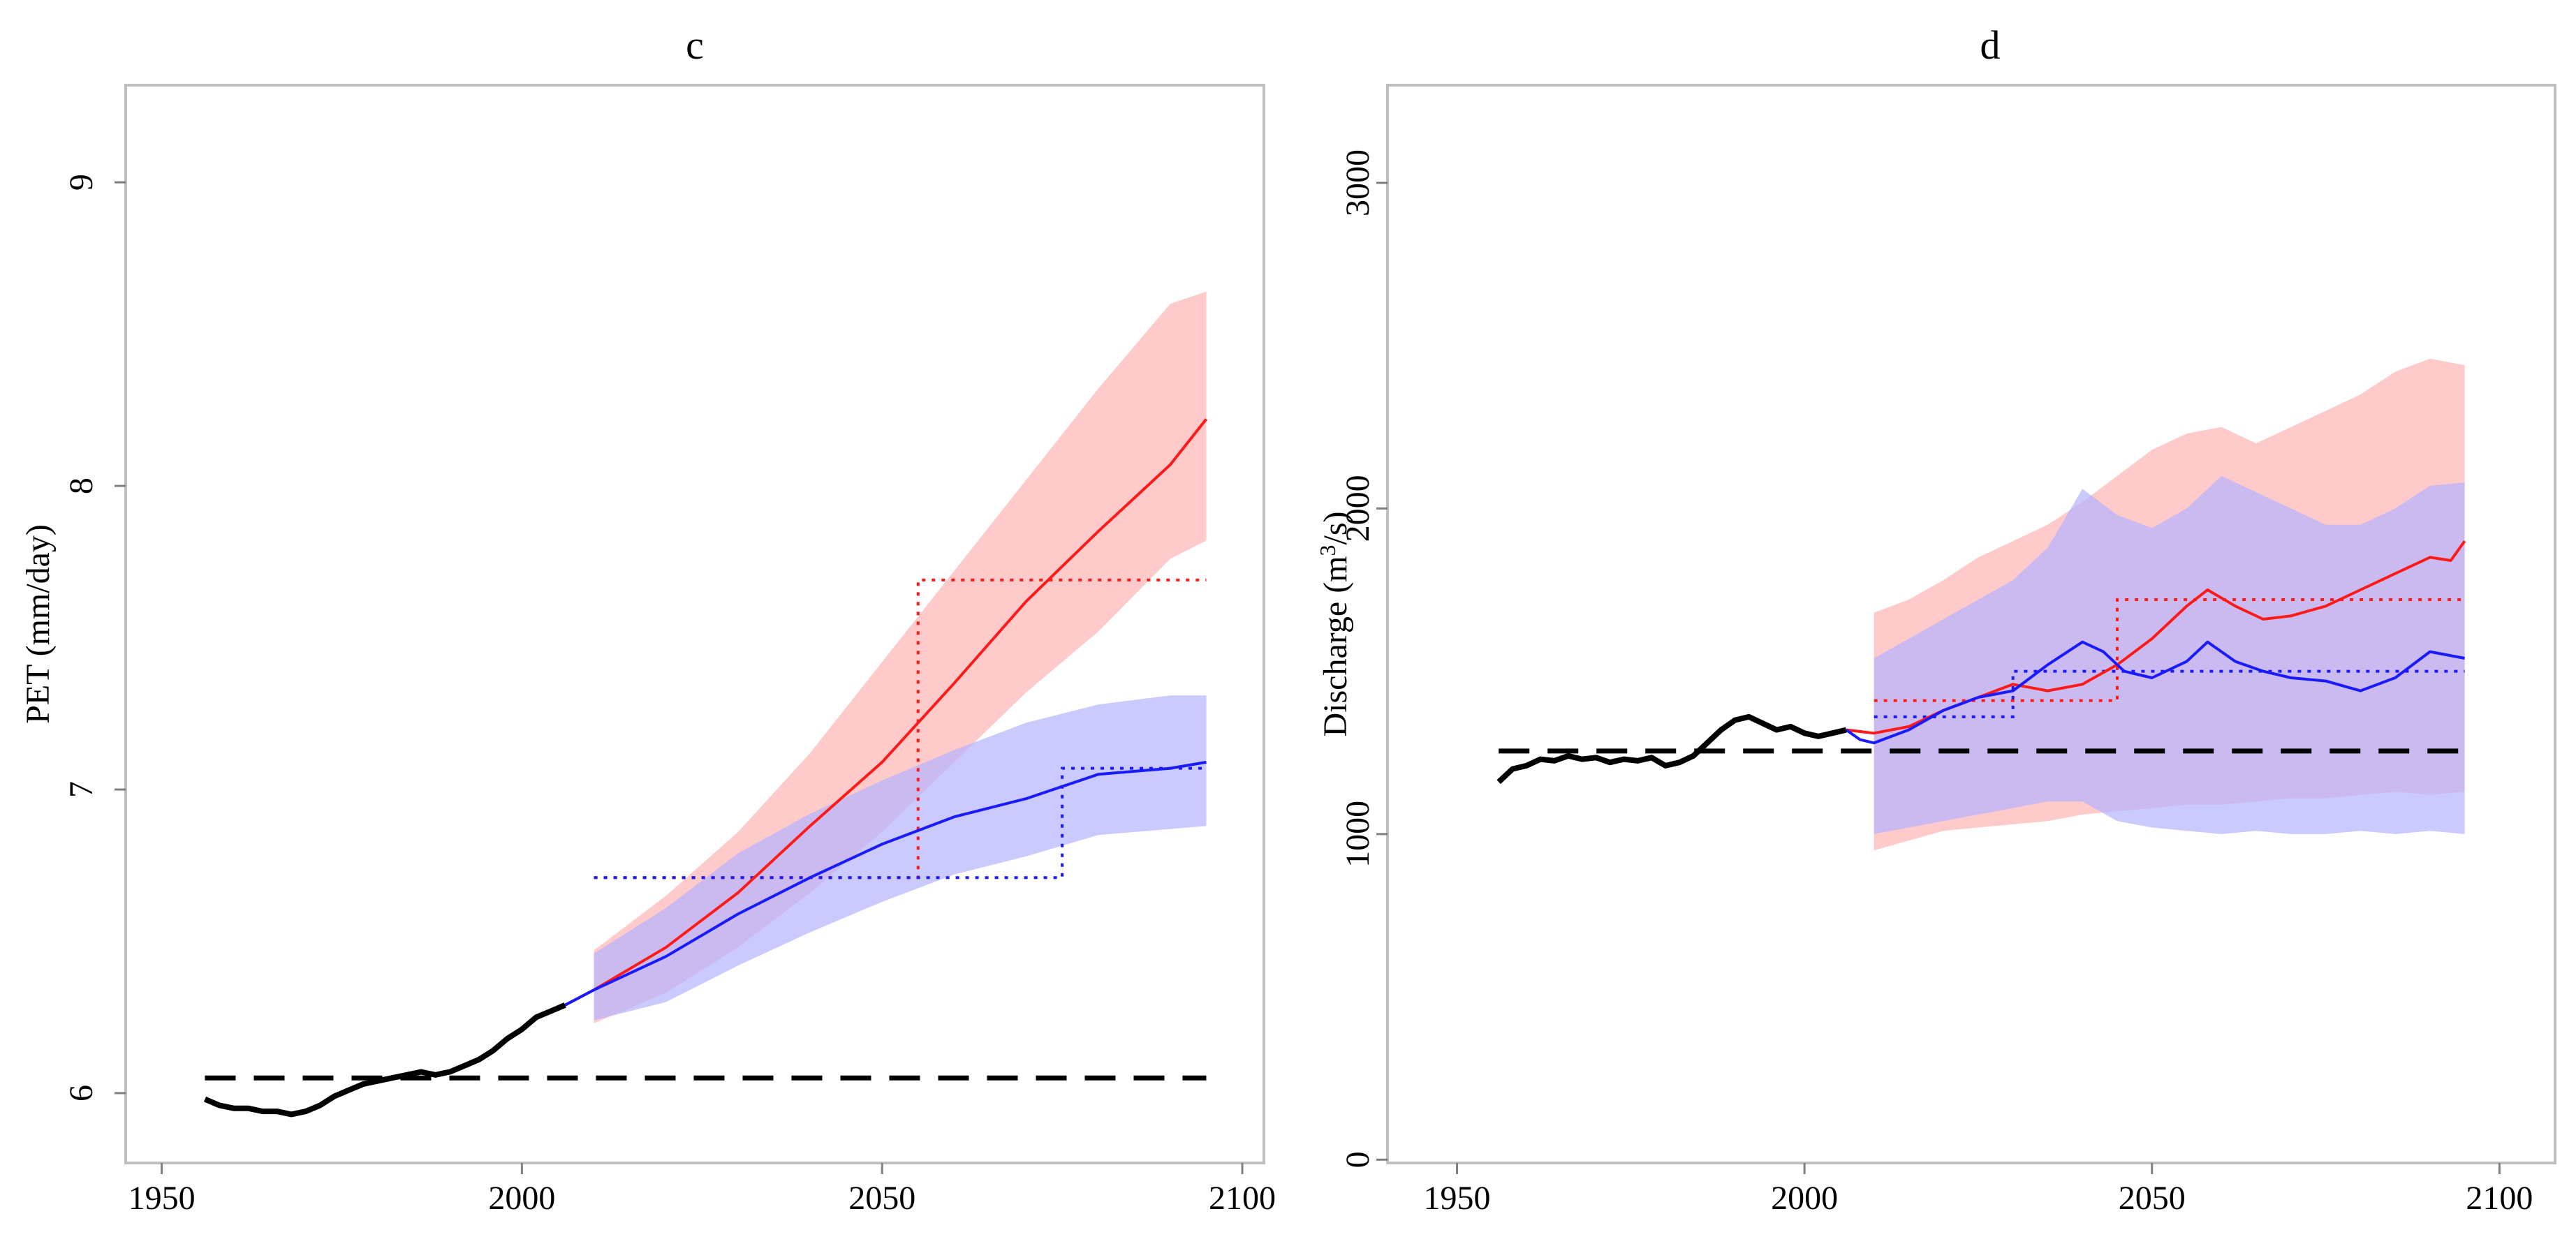 The image size is (2576, 1253). I want to click on y-tick-label: 3000, so click(1357, 182).